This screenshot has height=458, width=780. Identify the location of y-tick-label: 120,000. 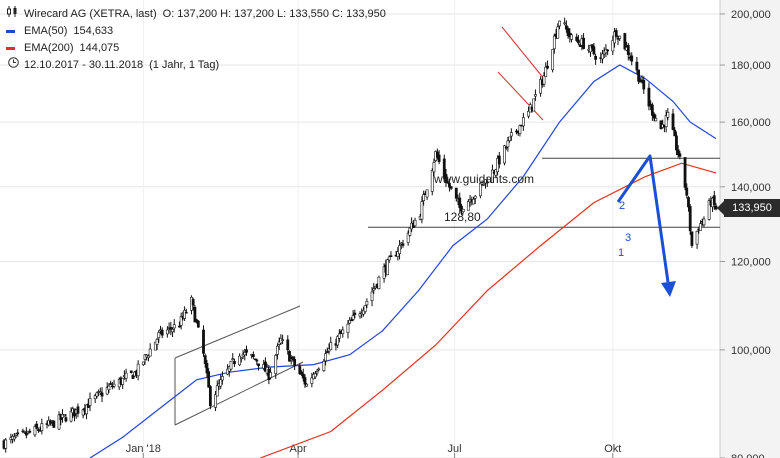
(751, 263).